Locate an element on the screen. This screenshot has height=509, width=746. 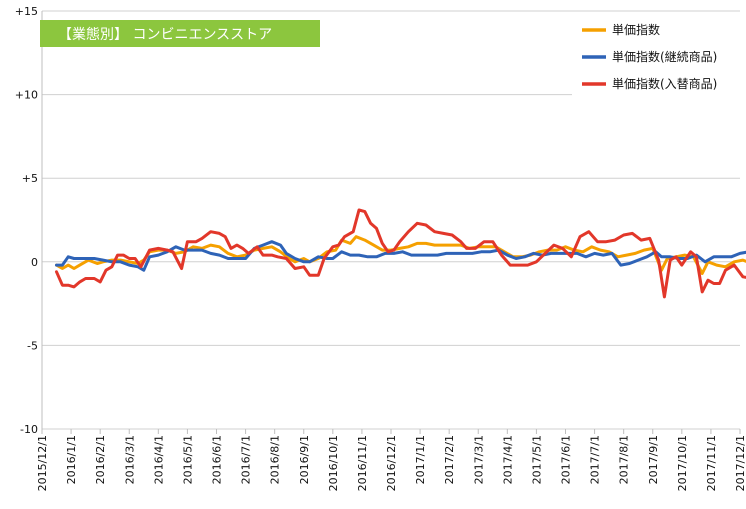
x-tick-label: 2016/1/1 is located at coordinates (71, 459).